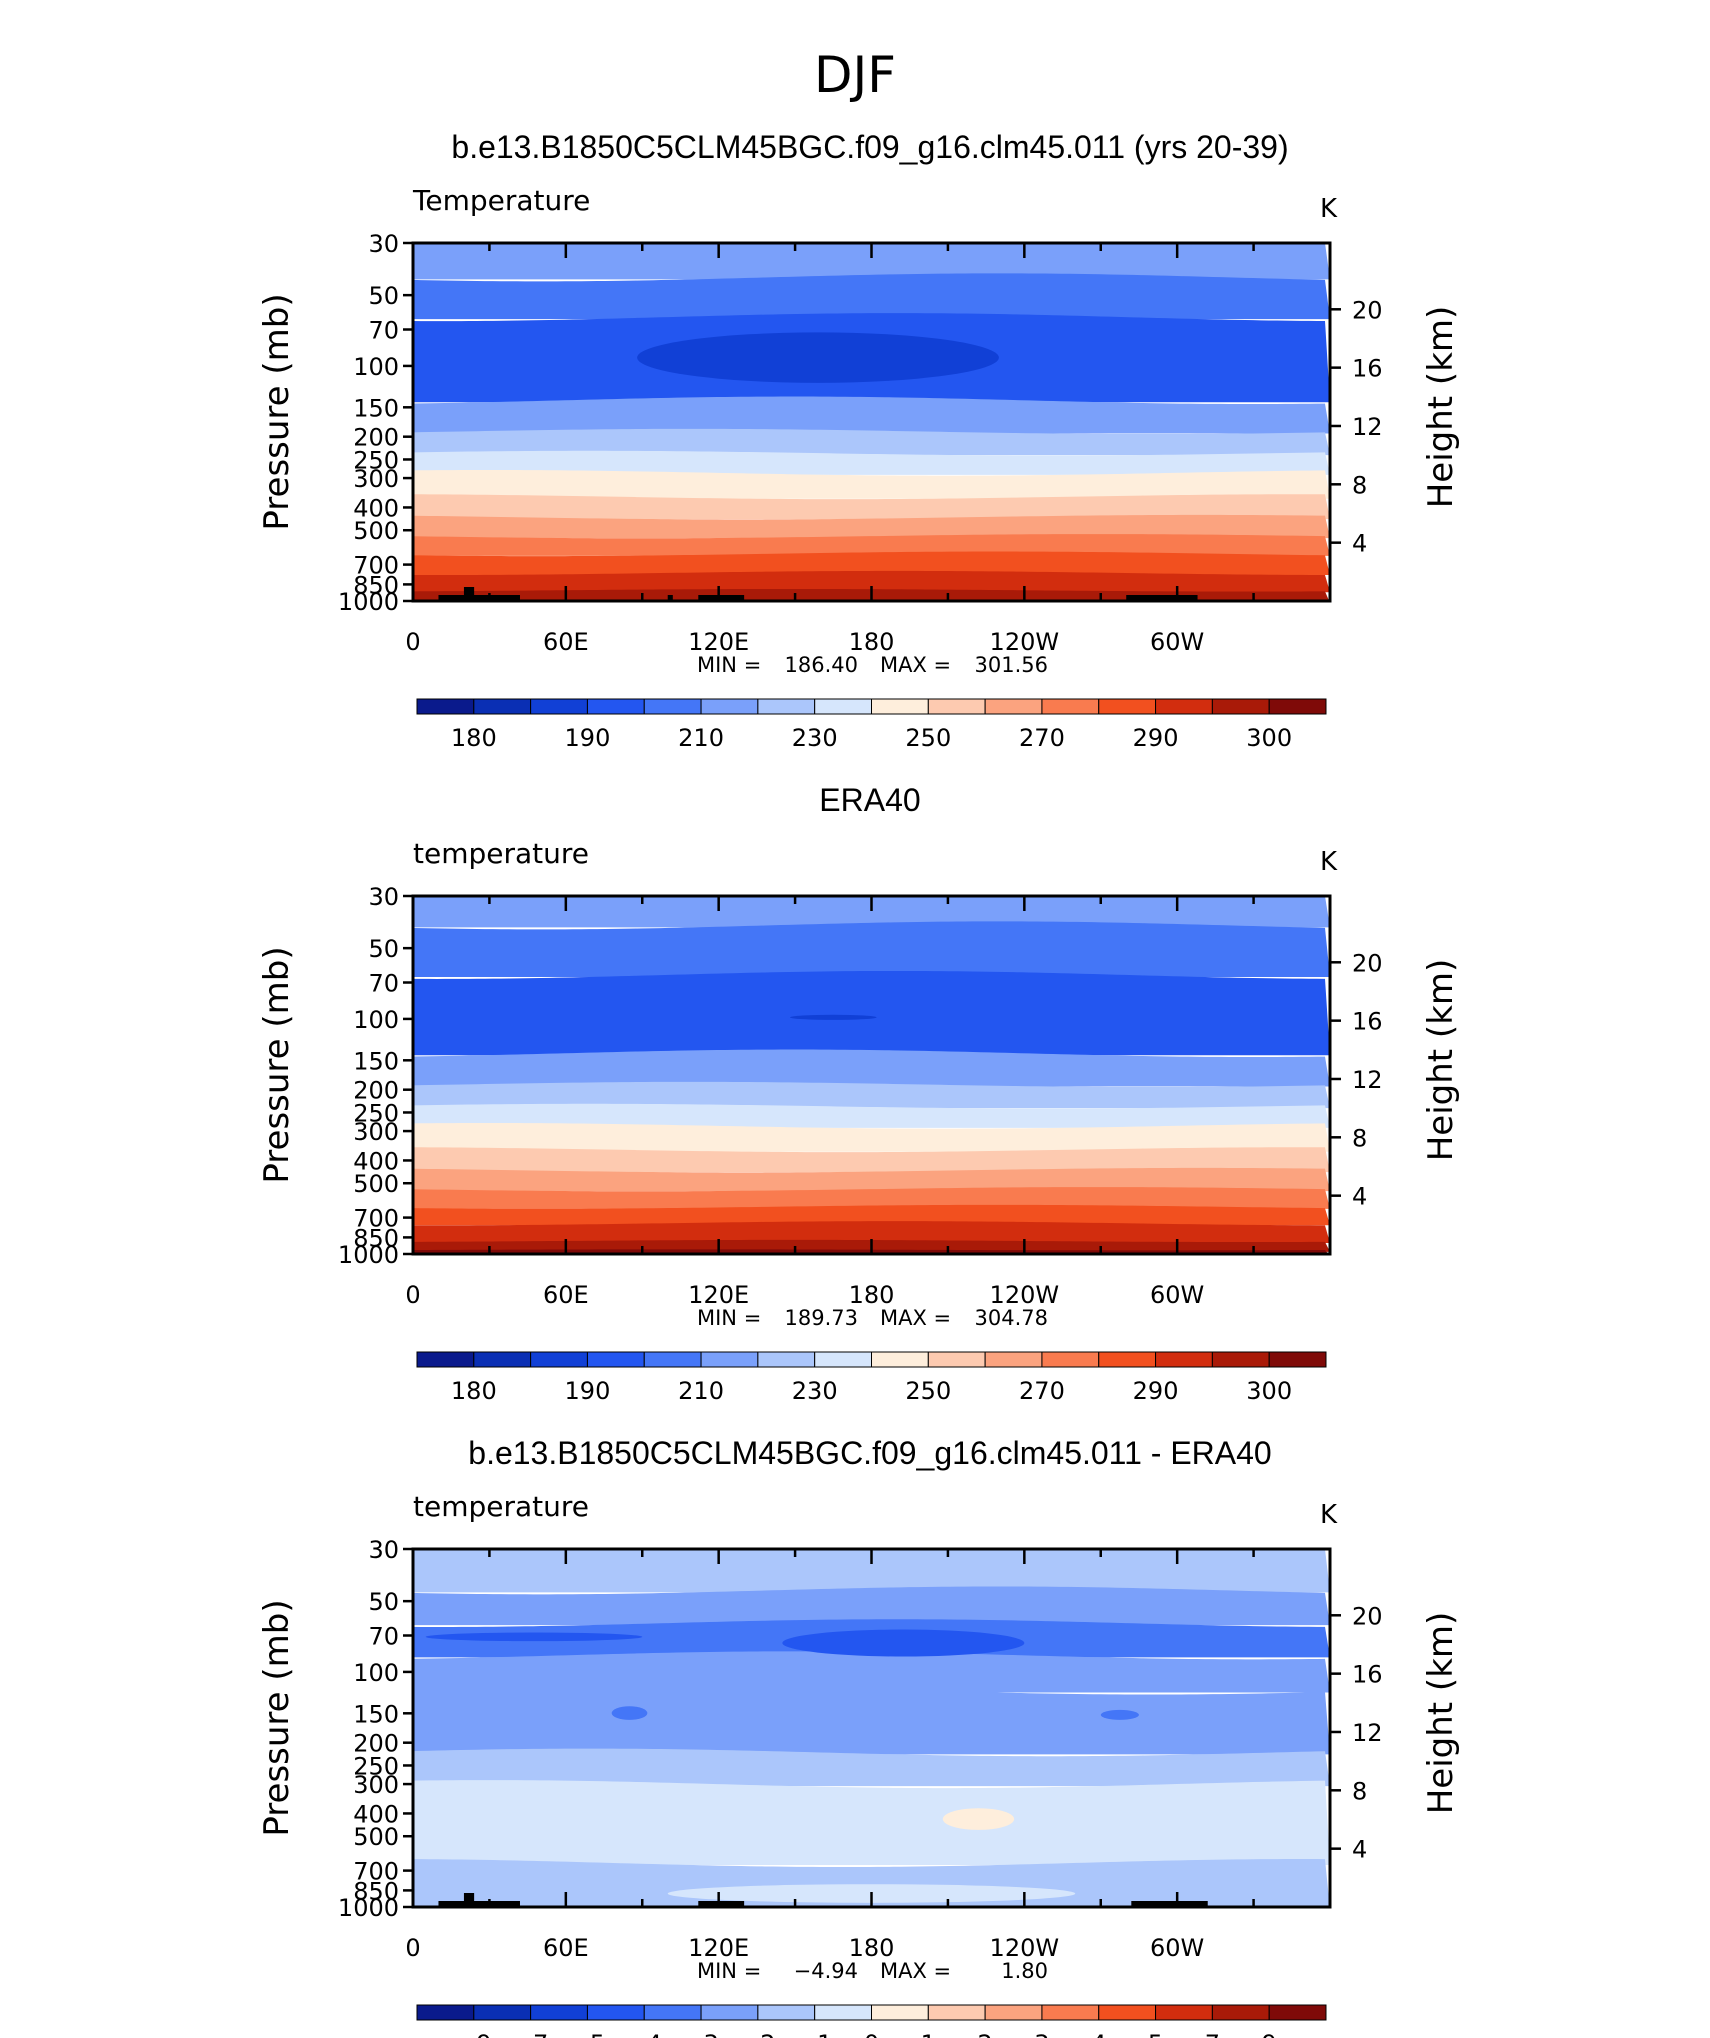  What do you see at coordinates (1156, 738) in the screenshot?
I see `colorbar-label: 290` at bounding box center [1156, 738].